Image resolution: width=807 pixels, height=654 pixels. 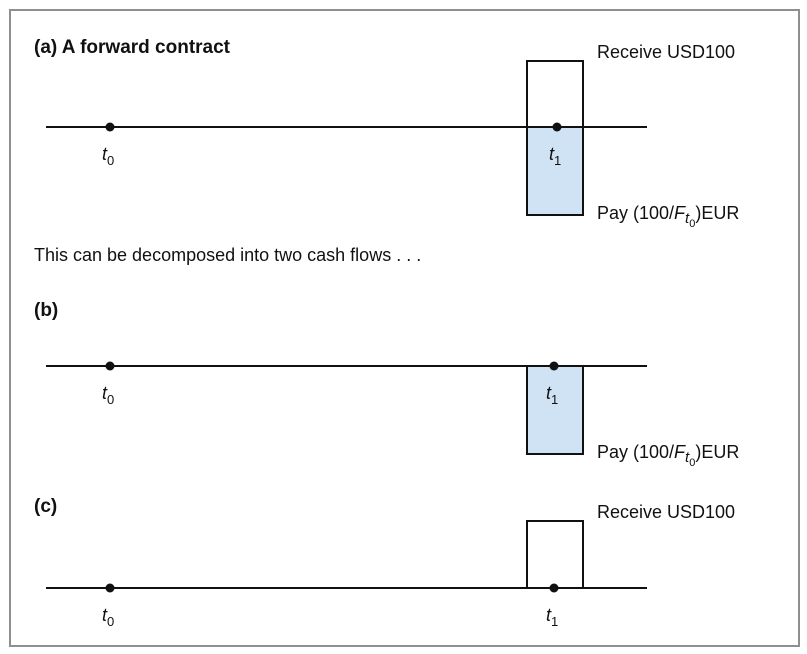 I want to click on panel-a-t1-dot, so click(x=557, y=127).